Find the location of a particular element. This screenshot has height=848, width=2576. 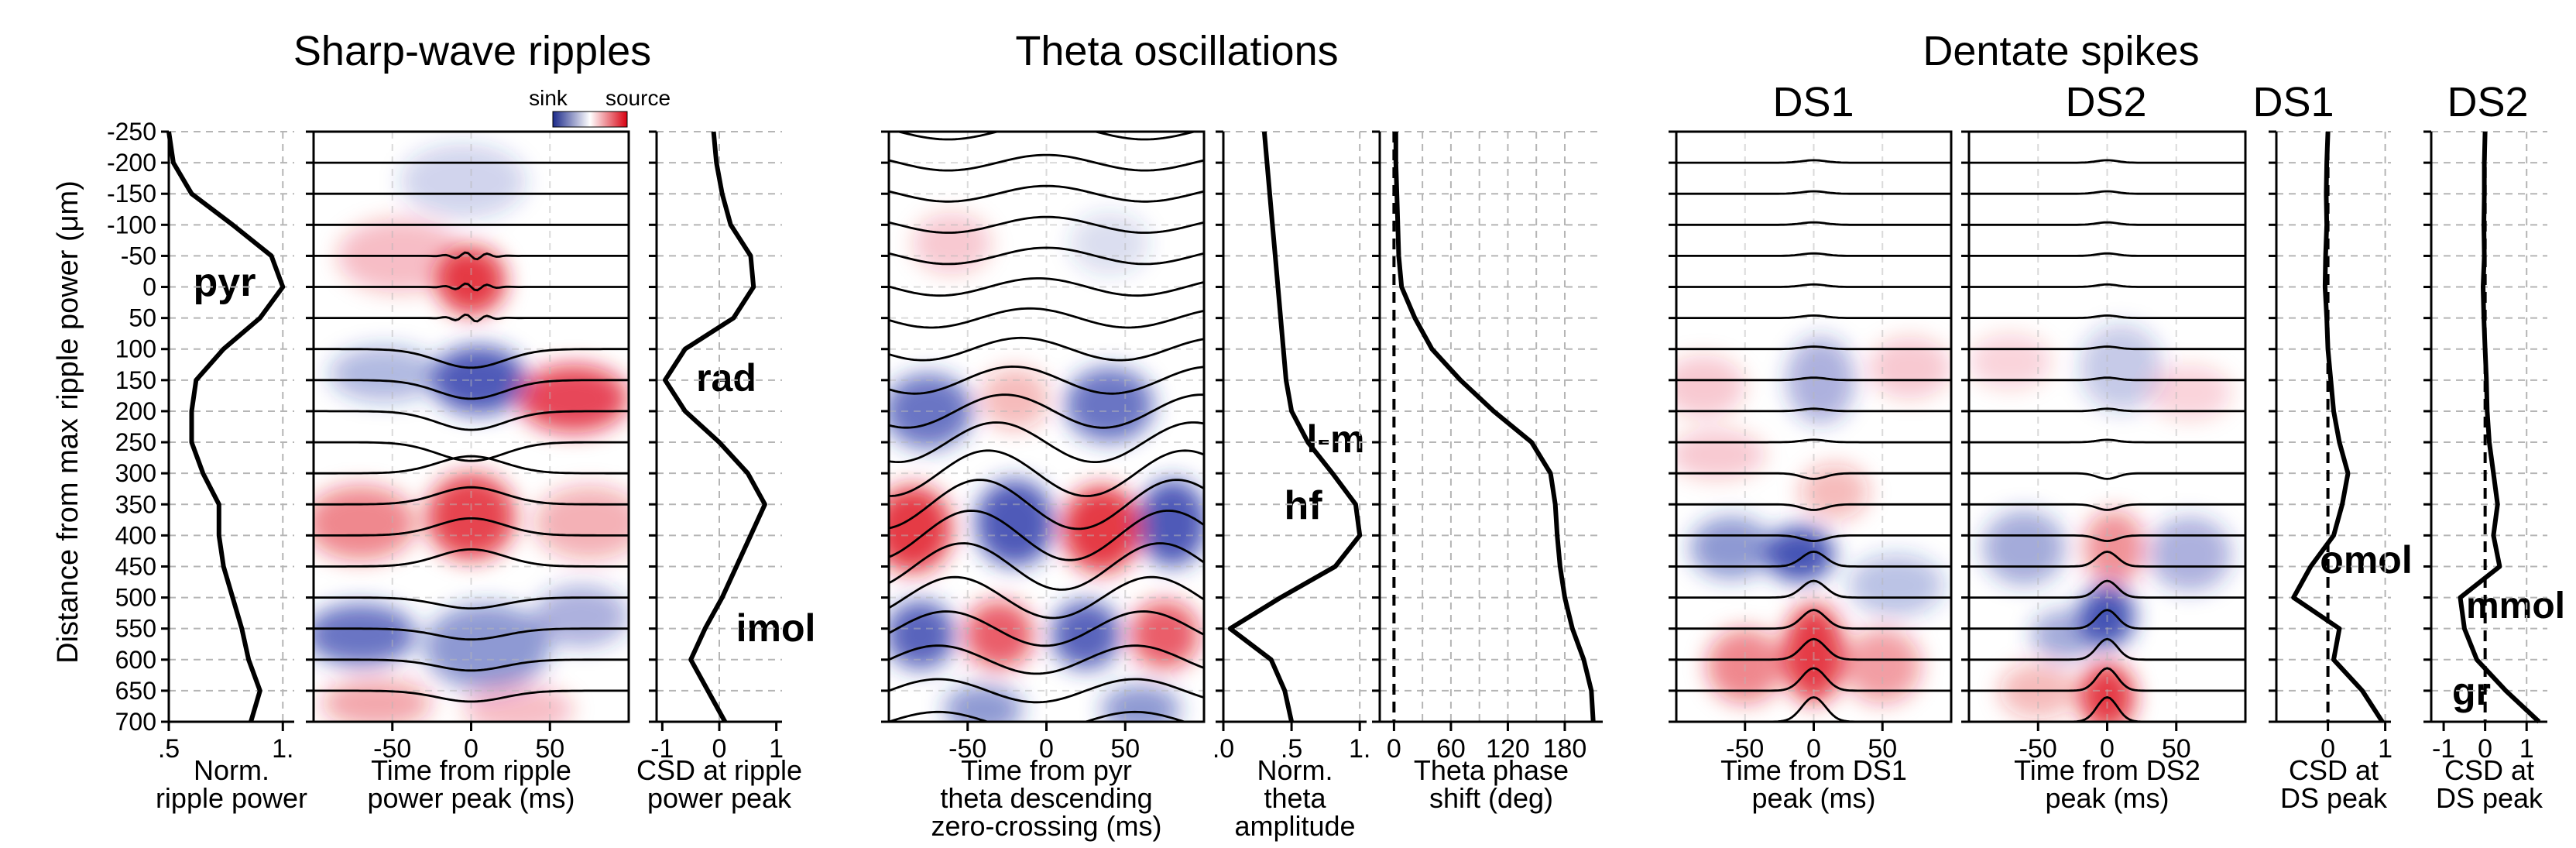

y-tick-label: -200 is located at coordinates (131, 163).